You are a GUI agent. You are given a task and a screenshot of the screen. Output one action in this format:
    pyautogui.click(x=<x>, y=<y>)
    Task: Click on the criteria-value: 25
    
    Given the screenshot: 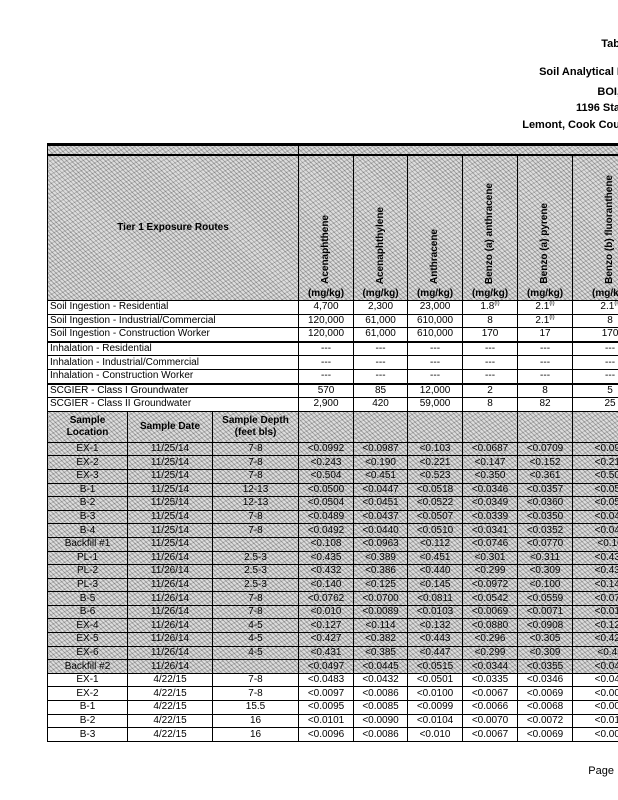 What is the action you would take?
    pyautogui.click(x=595, y=404)
    